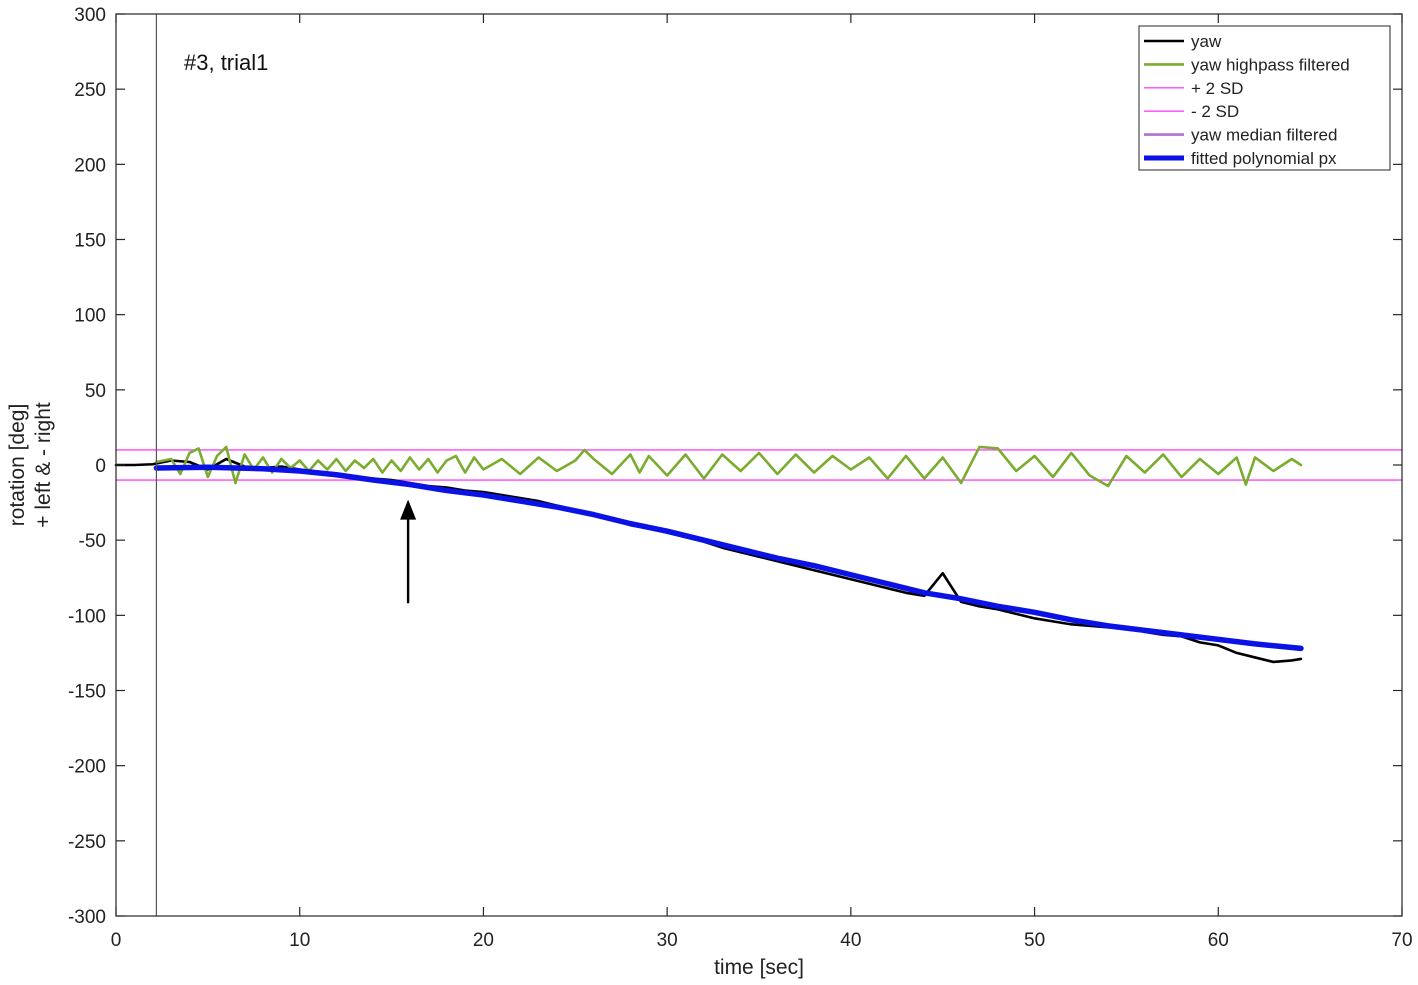  I want to click on x-tick-label: 40, so click(850, 940).